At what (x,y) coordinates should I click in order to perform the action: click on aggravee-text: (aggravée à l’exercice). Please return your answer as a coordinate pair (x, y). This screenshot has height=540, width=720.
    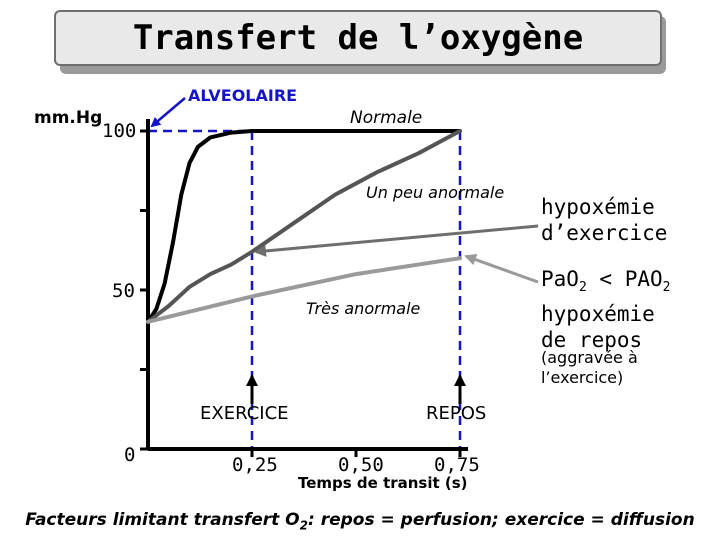
    Looking at the image, I should click on (589, 368).